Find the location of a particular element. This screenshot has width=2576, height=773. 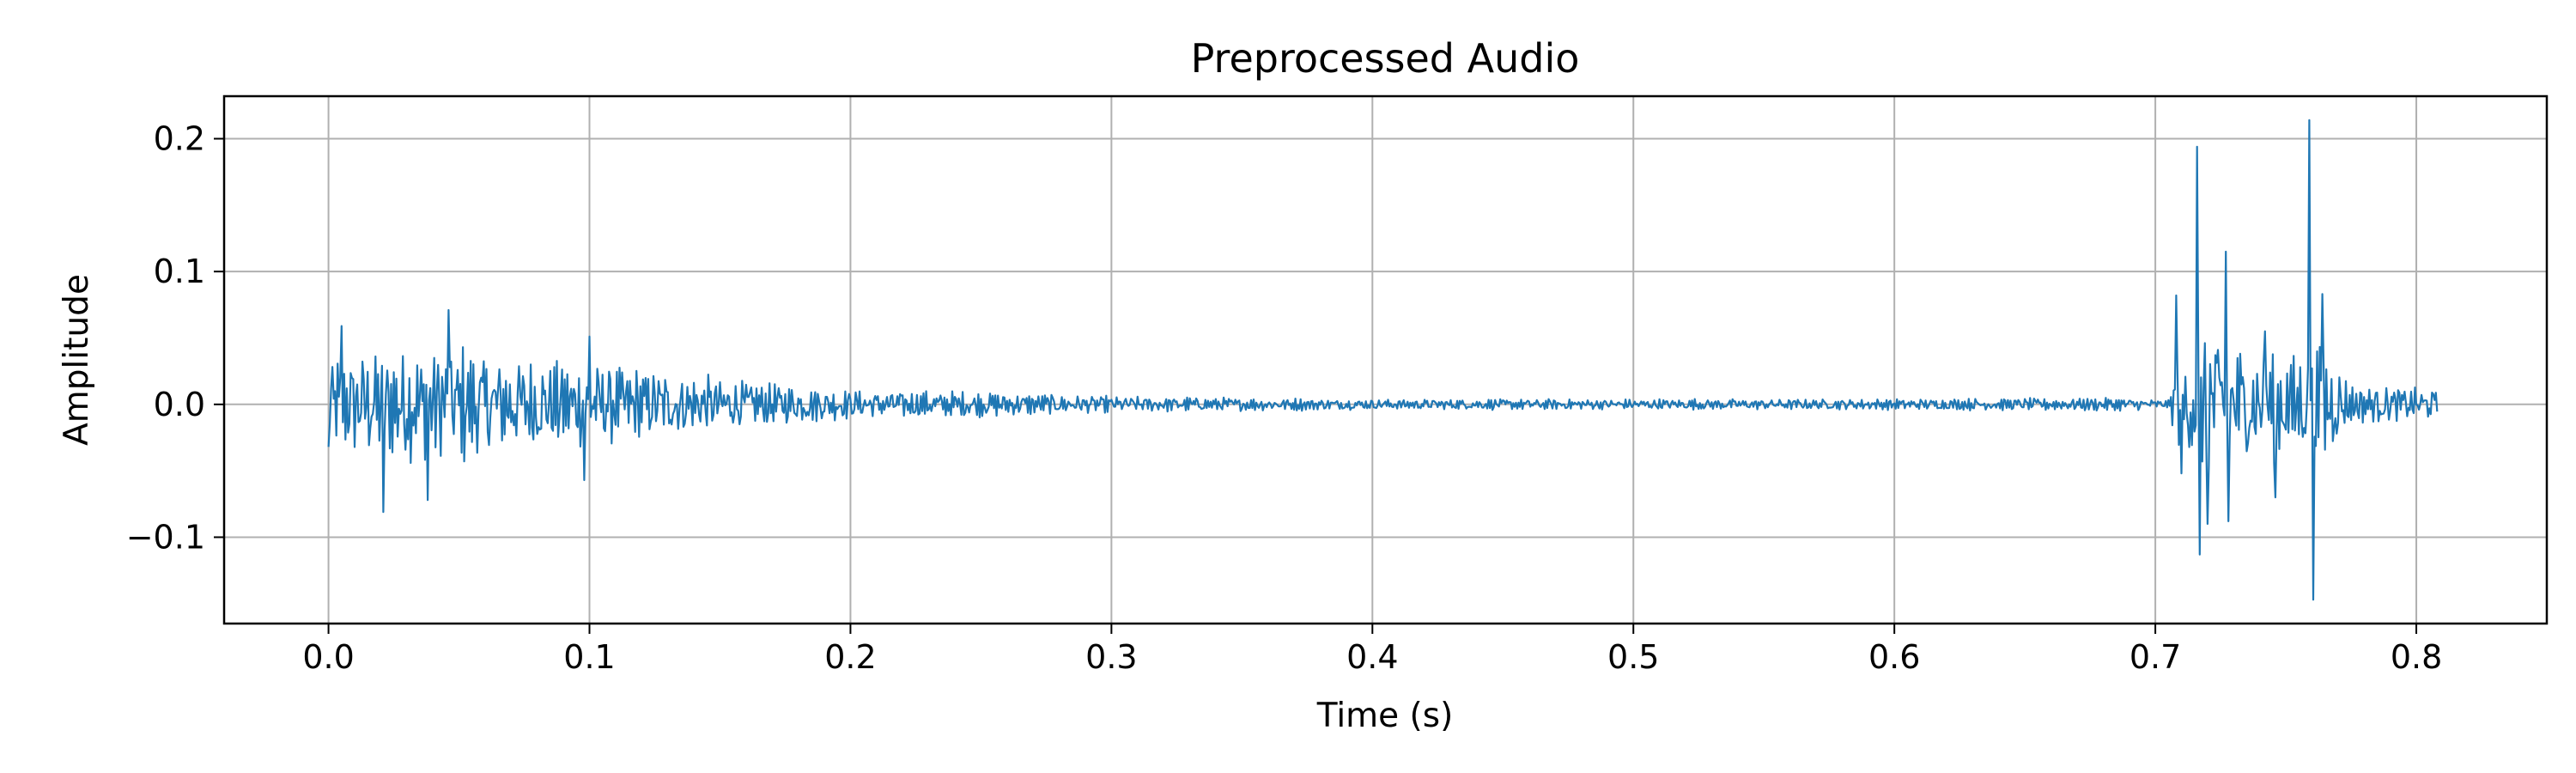

y-tick-label: 0.0 is located at coordinates (180, 404).